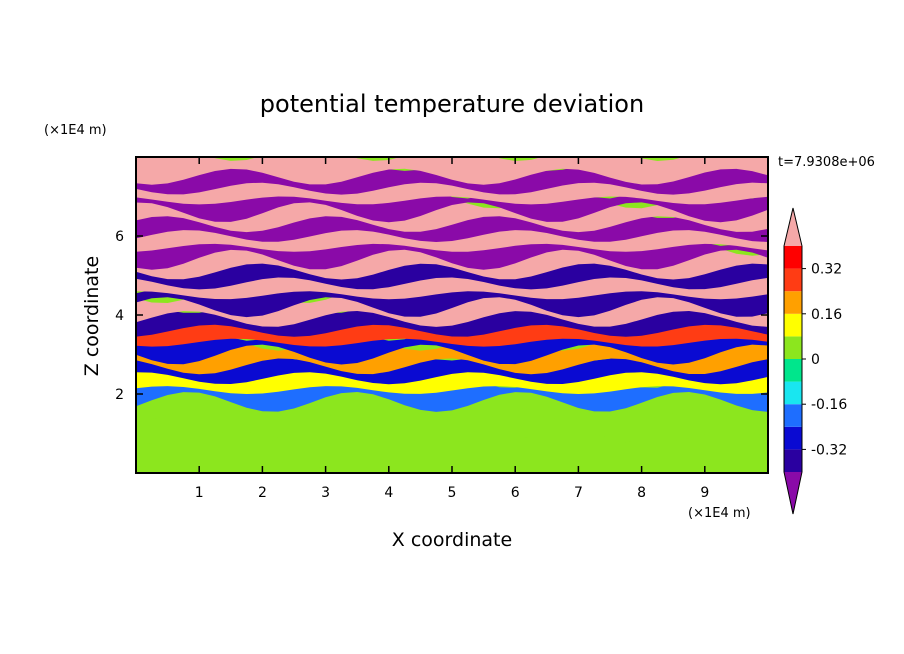 The width and height of the screenshot is (904, 654). I want to click on y-unit-label: (×1E4 m), so click(75, 130).